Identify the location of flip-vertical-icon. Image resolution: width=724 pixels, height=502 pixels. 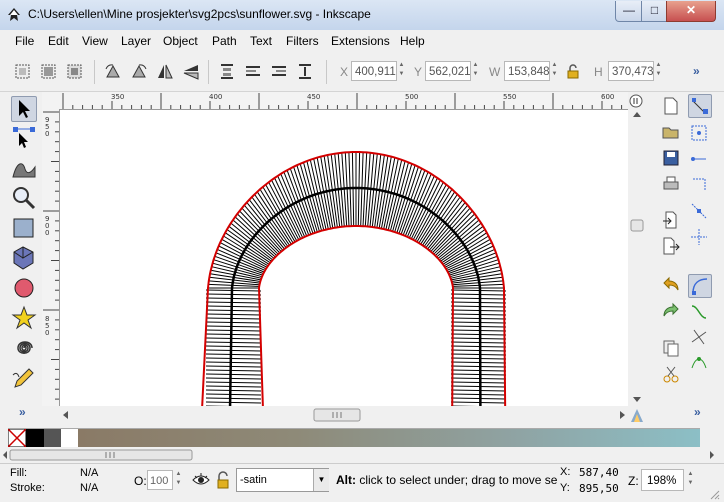
(191, 71).